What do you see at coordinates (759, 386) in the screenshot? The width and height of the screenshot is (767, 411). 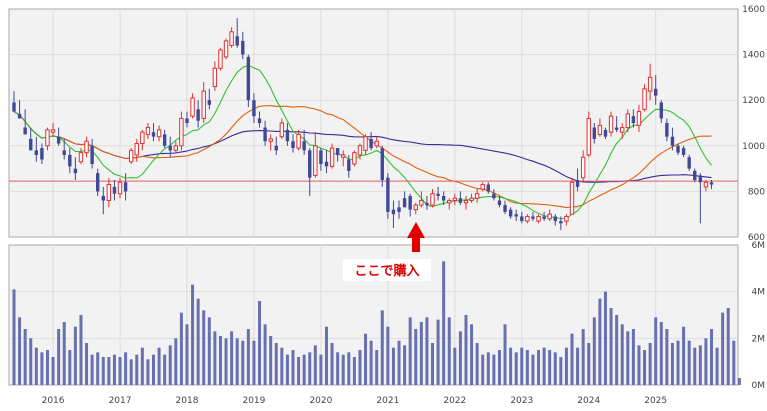 I see `volume-tick-label: 0M` at bounding box center [759, 386].